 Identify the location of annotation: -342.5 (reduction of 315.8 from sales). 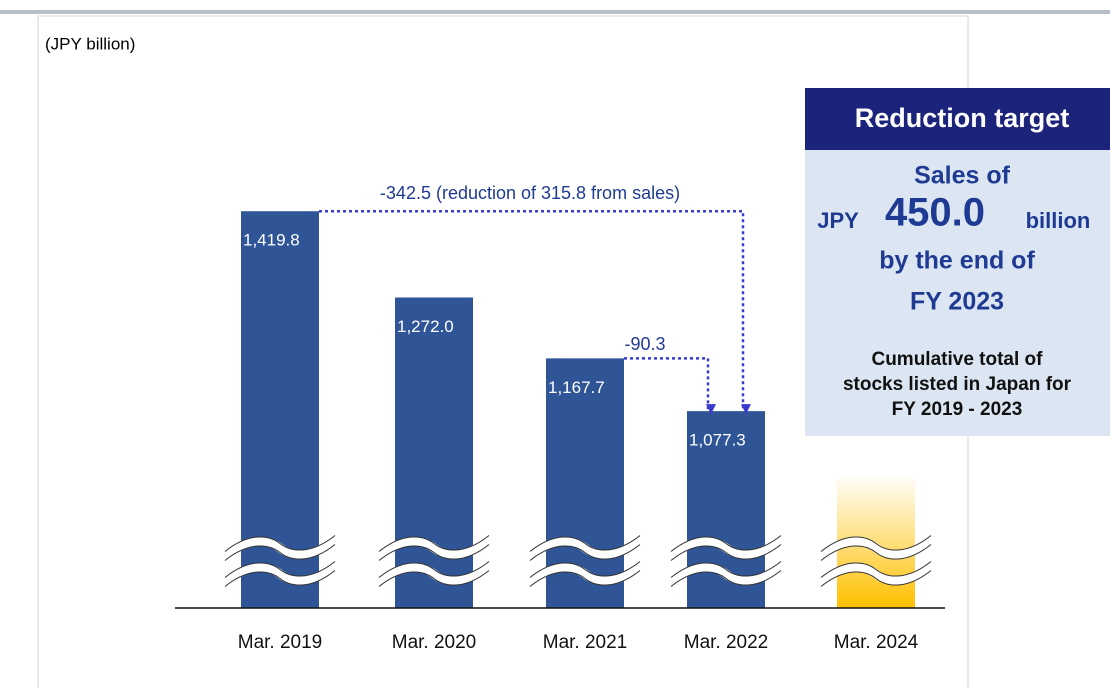
(530, 193).